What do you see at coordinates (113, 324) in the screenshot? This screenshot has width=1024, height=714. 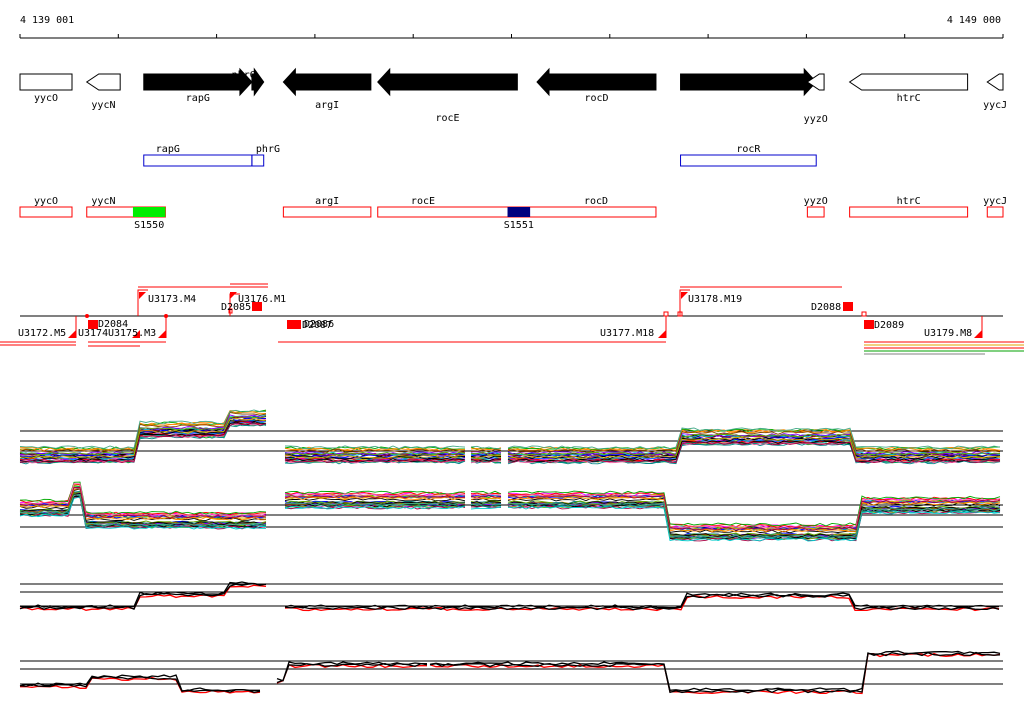 I see `tu-label: D2084` at bounding box center [113, 324].